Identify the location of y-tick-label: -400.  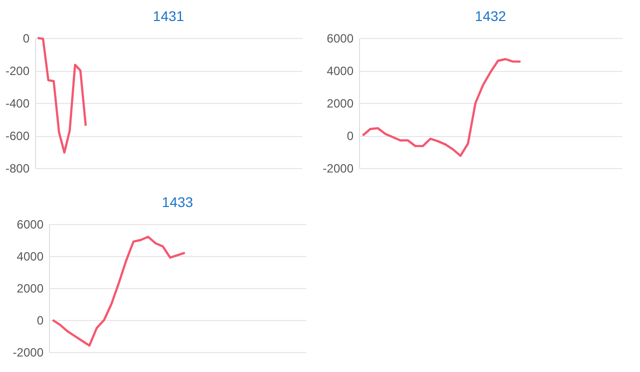
(17, 103).